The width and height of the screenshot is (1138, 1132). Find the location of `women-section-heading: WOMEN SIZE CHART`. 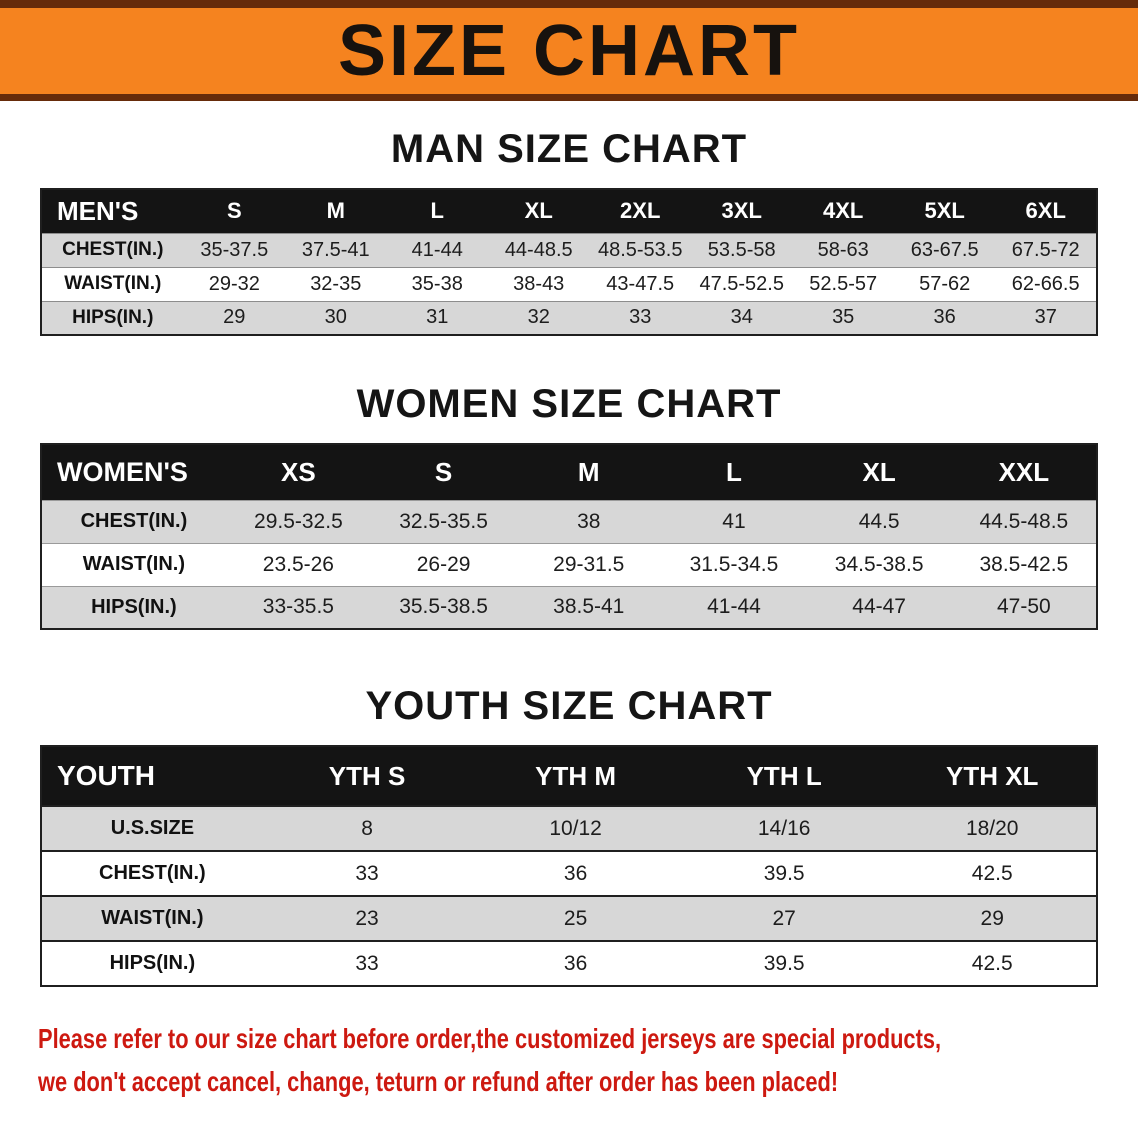

women-section-heading: WOMEN SIZE CHART is located at coordinates (569, 404).